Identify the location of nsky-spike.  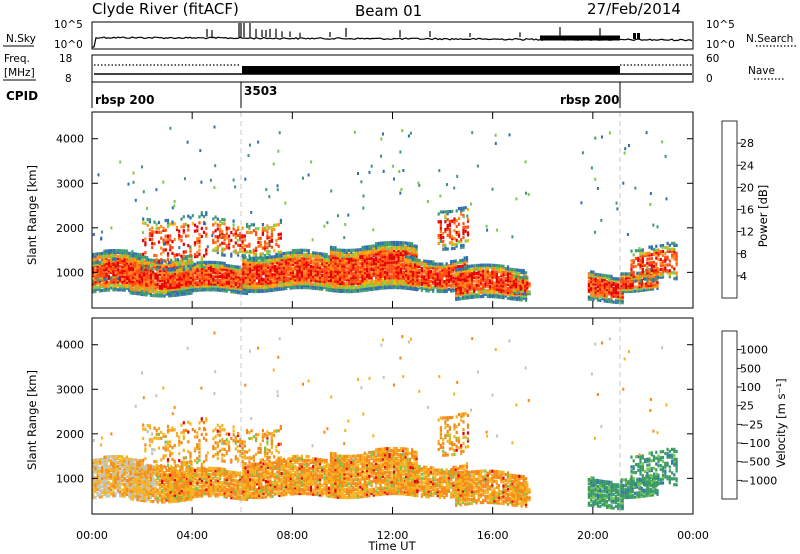
(634, 36).